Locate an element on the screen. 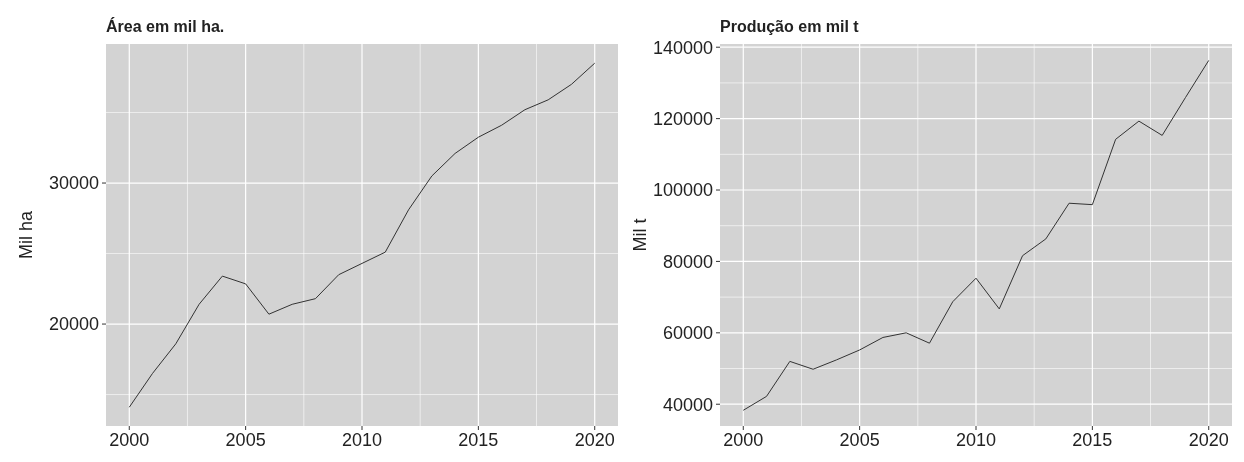  y-tick-label: 120000 is located at coordinates (682, 118).